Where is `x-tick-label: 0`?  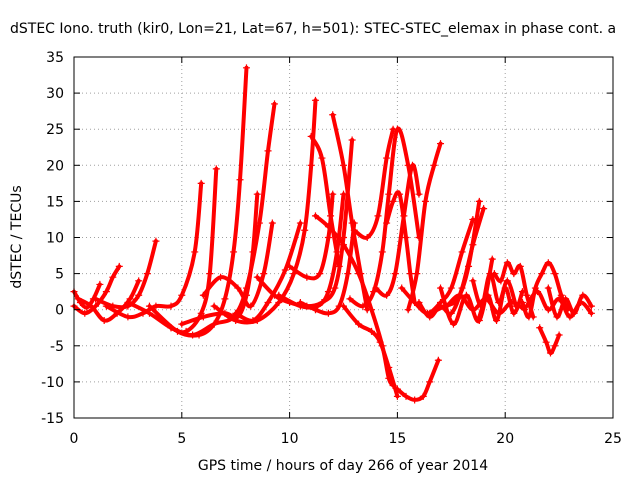 x-tick-label: 0 is located at coordinates (74, 439).